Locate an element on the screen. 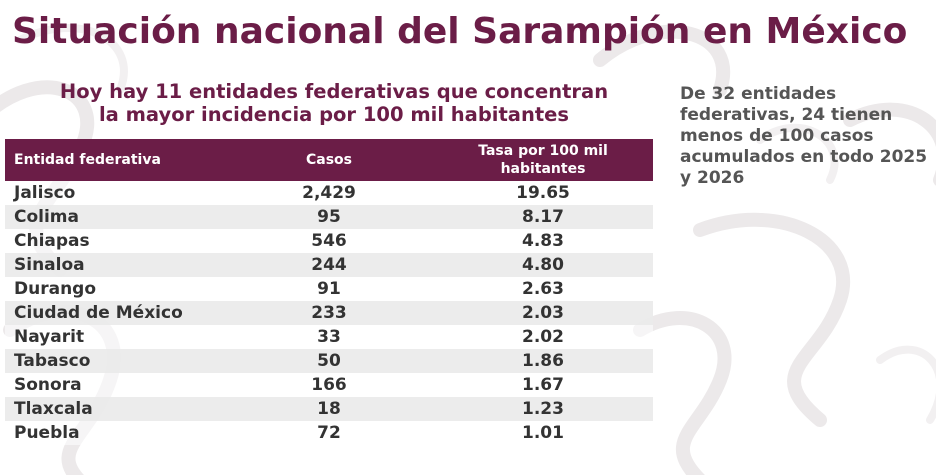 This screenshot has height=475, width=936. cell-rate: 4.80 is located at coordinates (543, 265).